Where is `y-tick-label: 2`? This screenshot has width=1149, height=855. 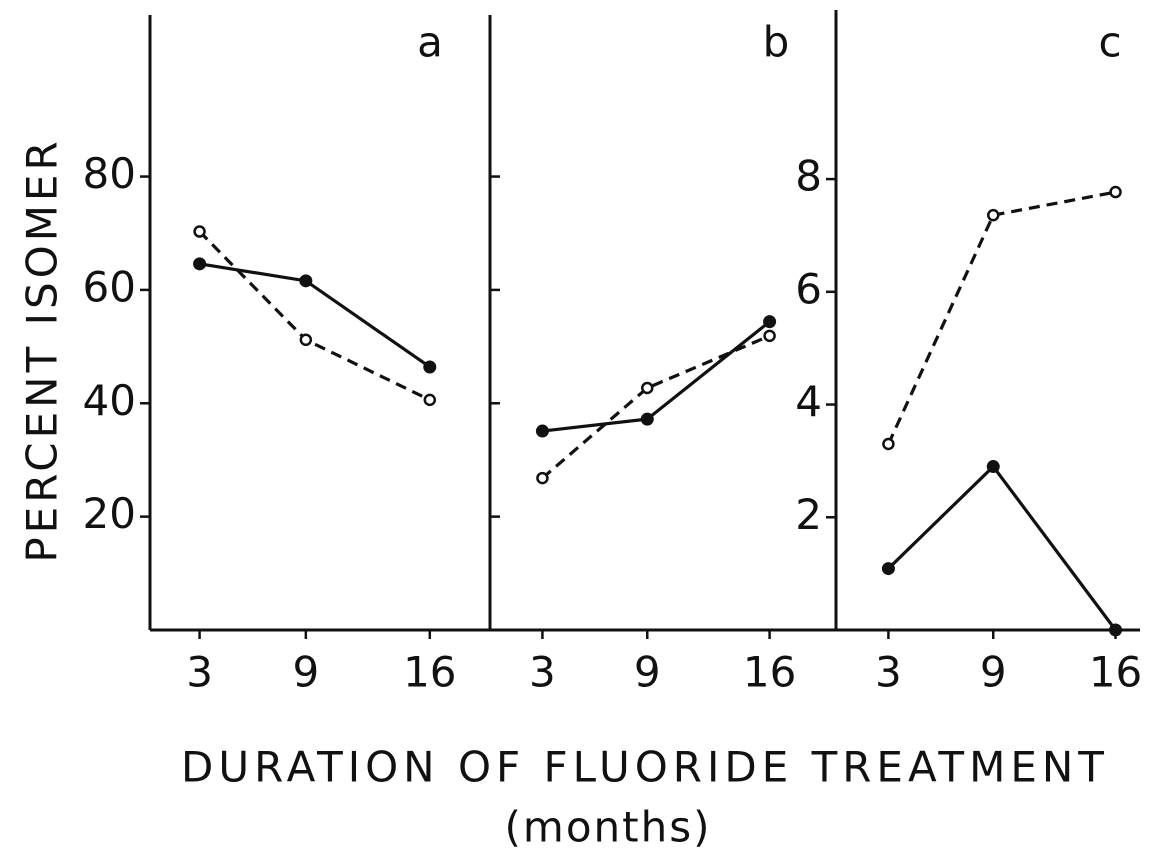
y-tick-label: 2 is located at coordinates (808, 514).